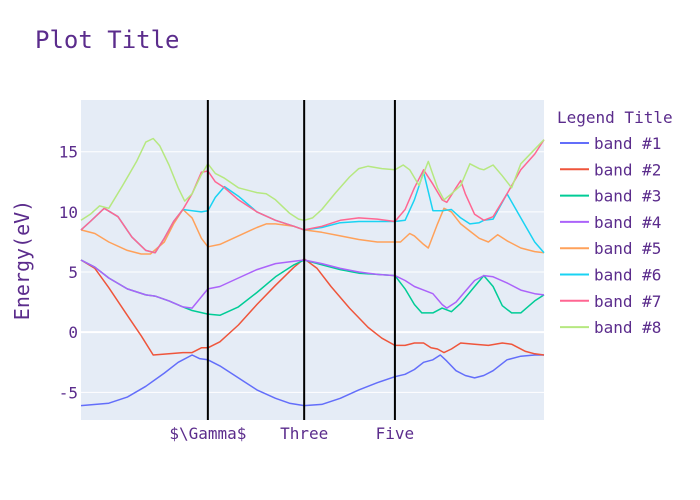 This screenshot has height=500, width=700. Describe the element at coordinates (627, 196) in the screenshot. I see `legend-item-label: band #3` at that location.